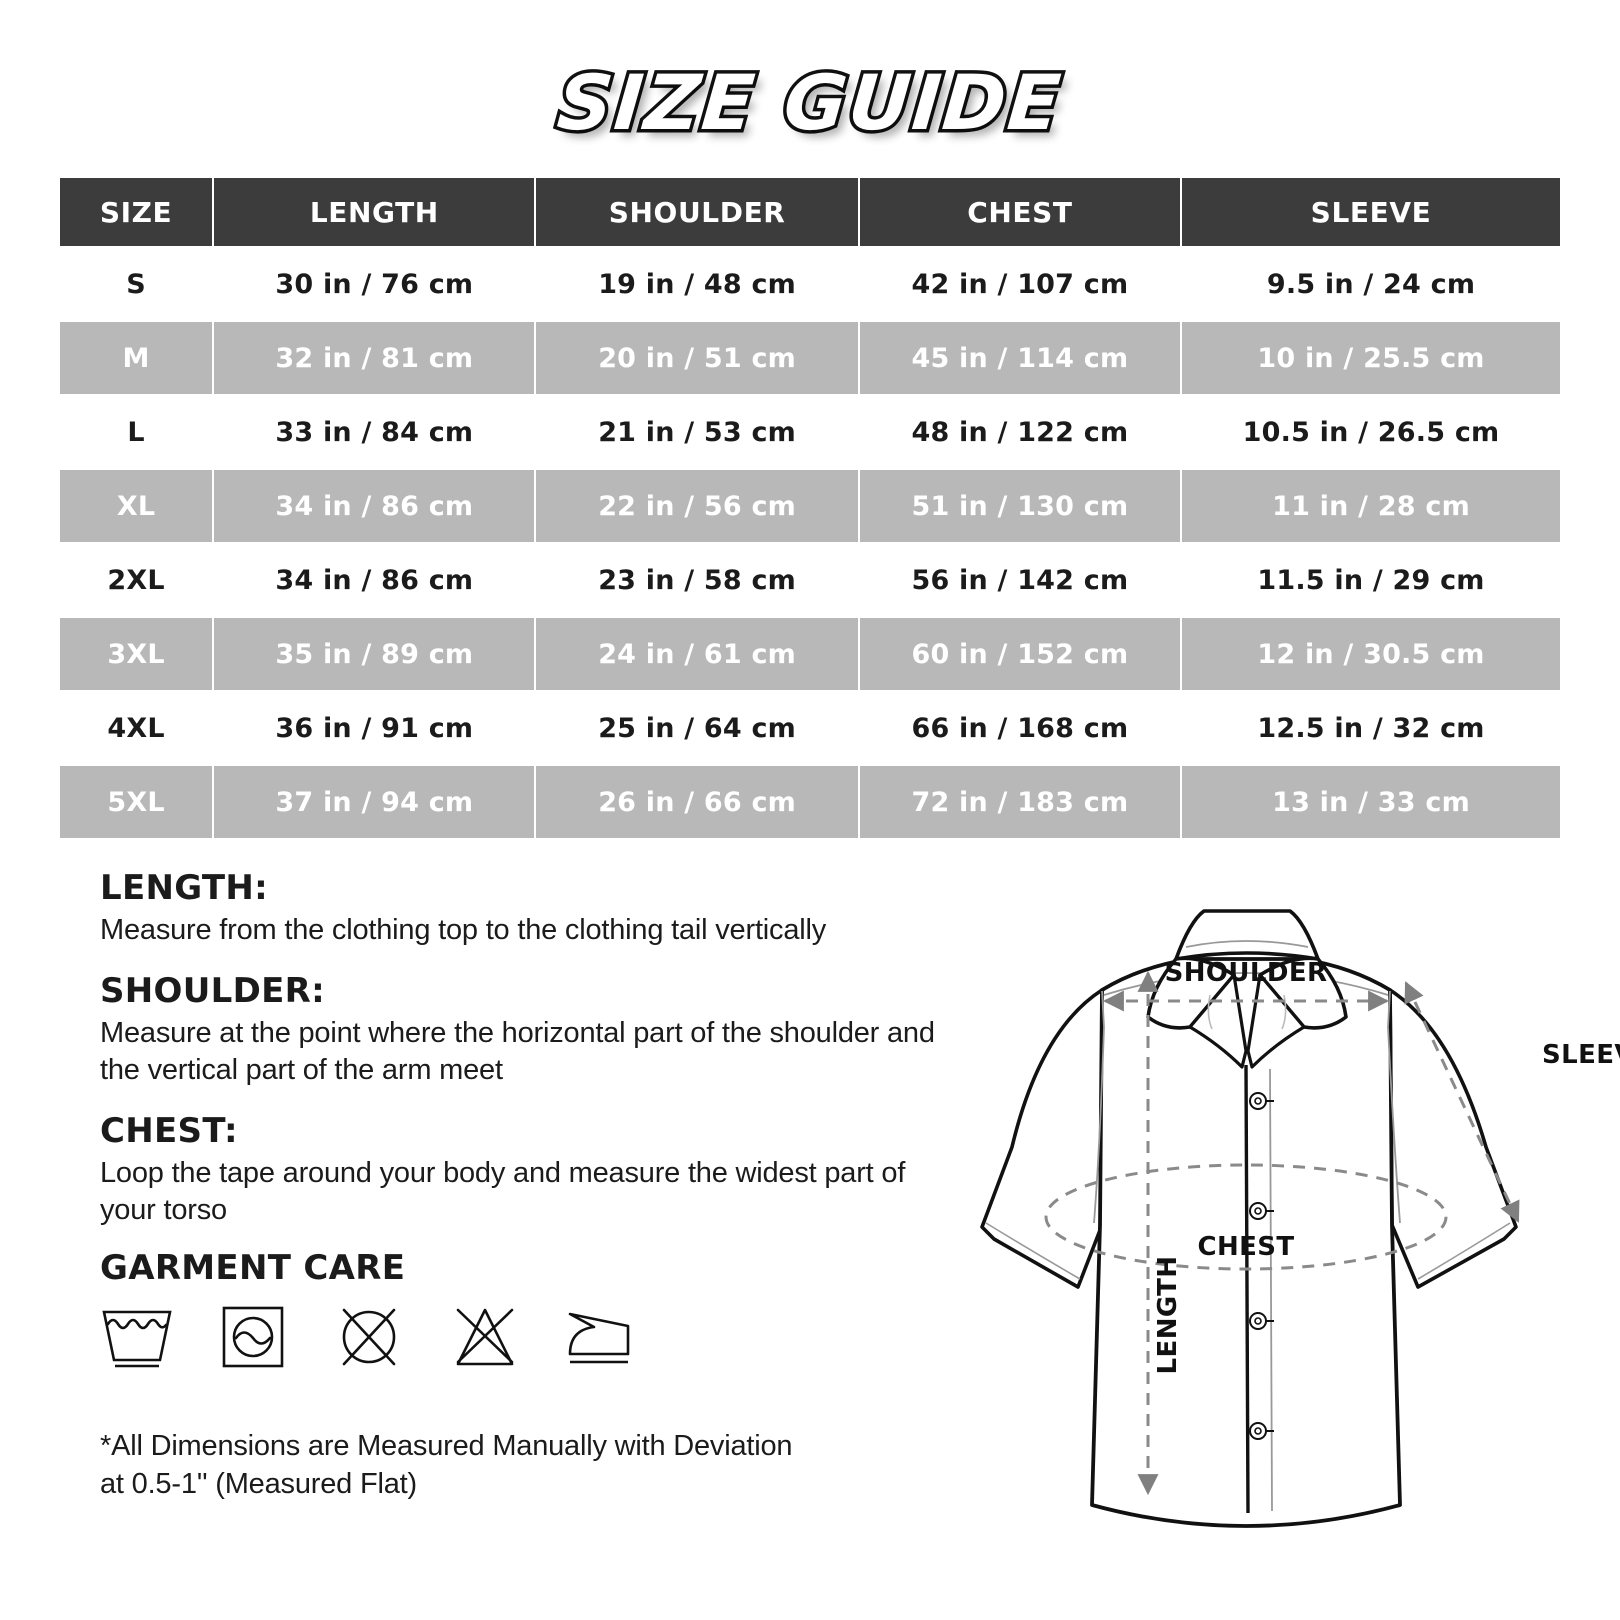  Describe the element at coordinates (1371, 358) in the screenshot. I see `cell-sleeve: 10 in / 25.5 cm` at that location.